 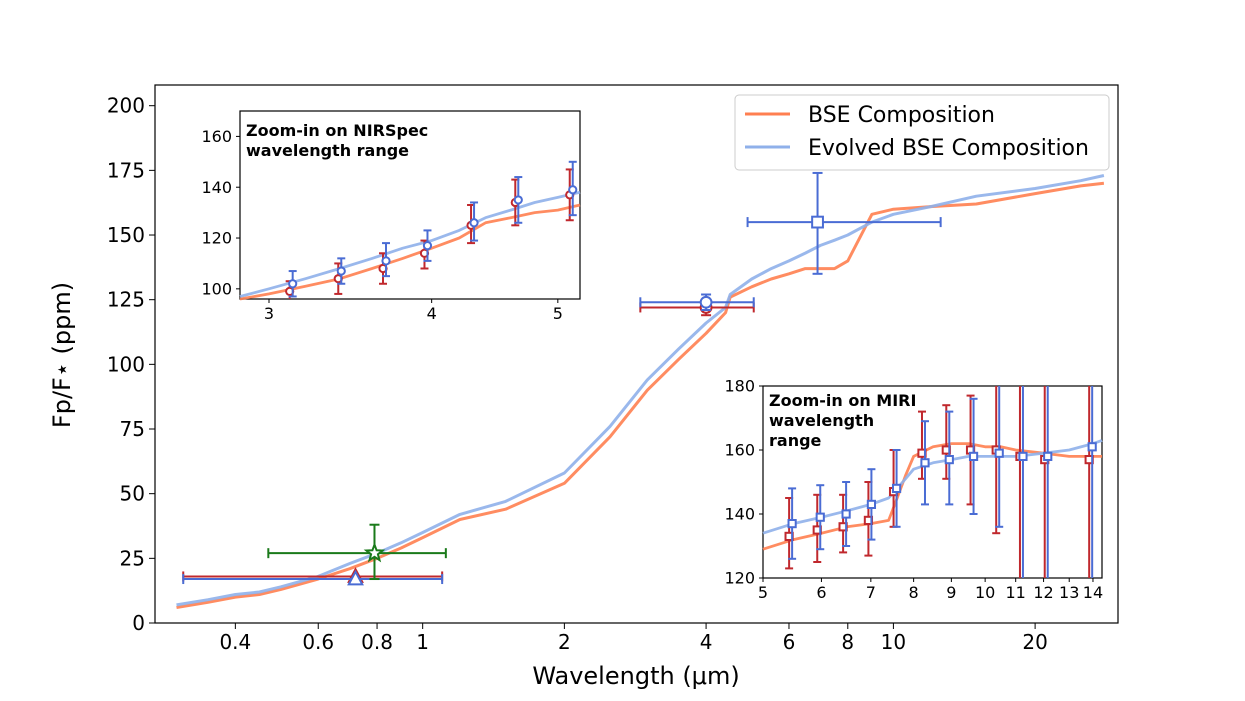 I want to click on y-axis-label: Fp/F⋆ (ppm), so click(x=62, y=355).